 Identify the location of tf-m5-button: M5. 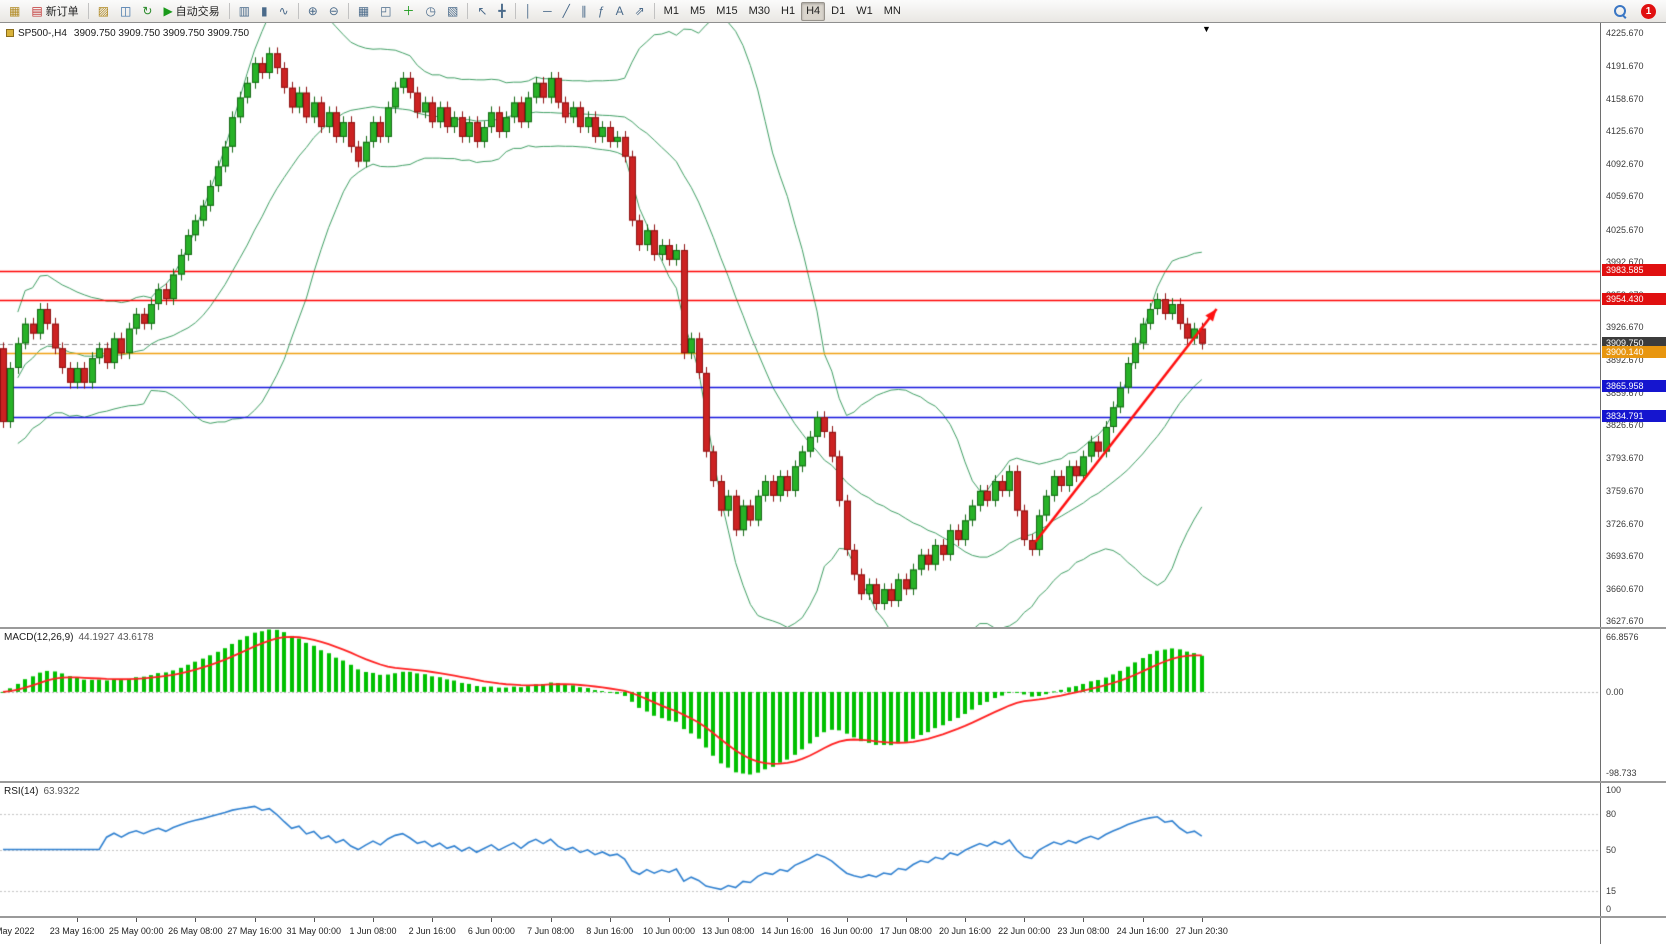
(697, 11).